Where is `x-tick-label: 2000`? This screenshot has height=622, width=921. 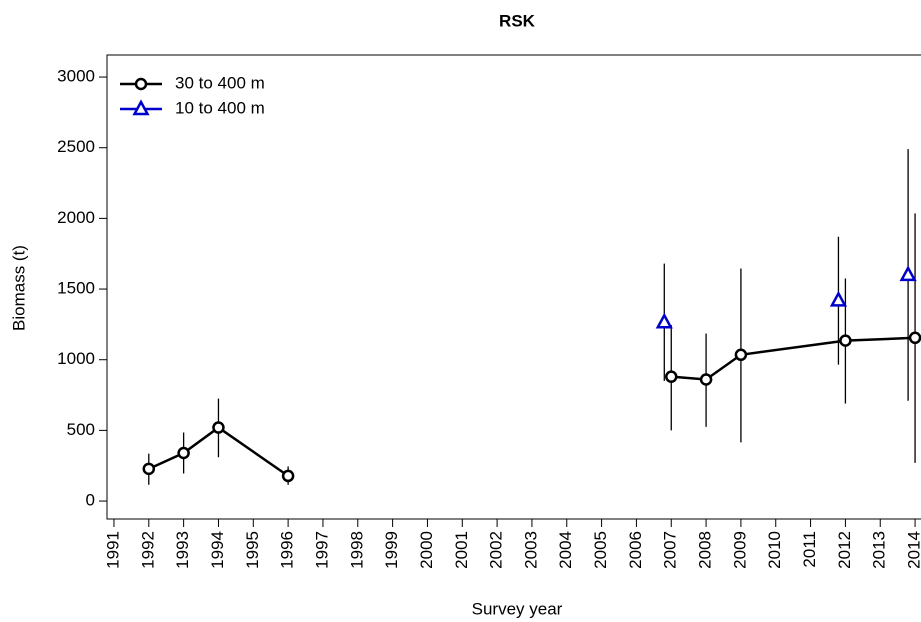
x-tick-label: 2000 is located at coordinates (426, 550).